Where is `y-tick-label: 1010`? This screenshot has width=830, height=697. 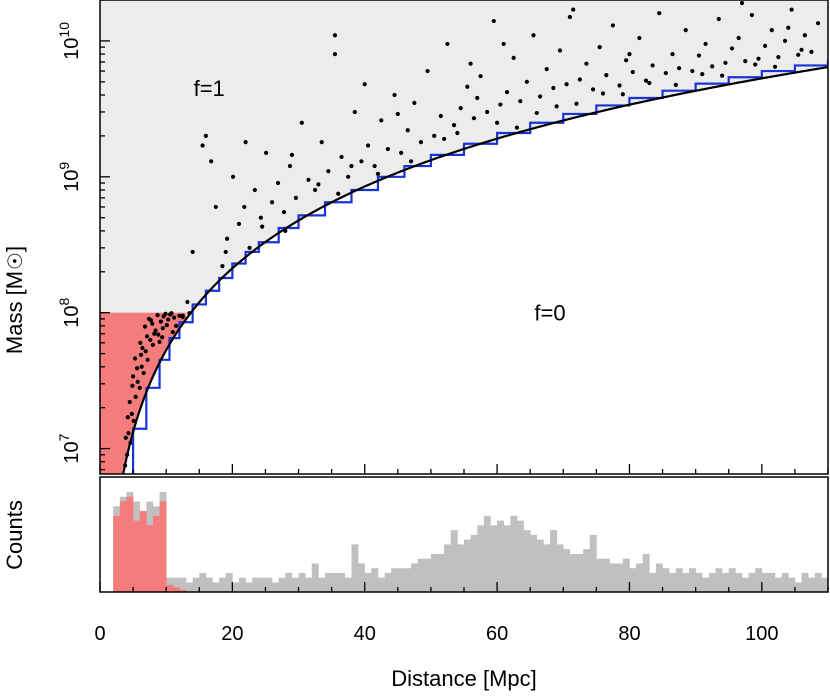
y-tick-label: 1010 is located at coordinates (69, 41).